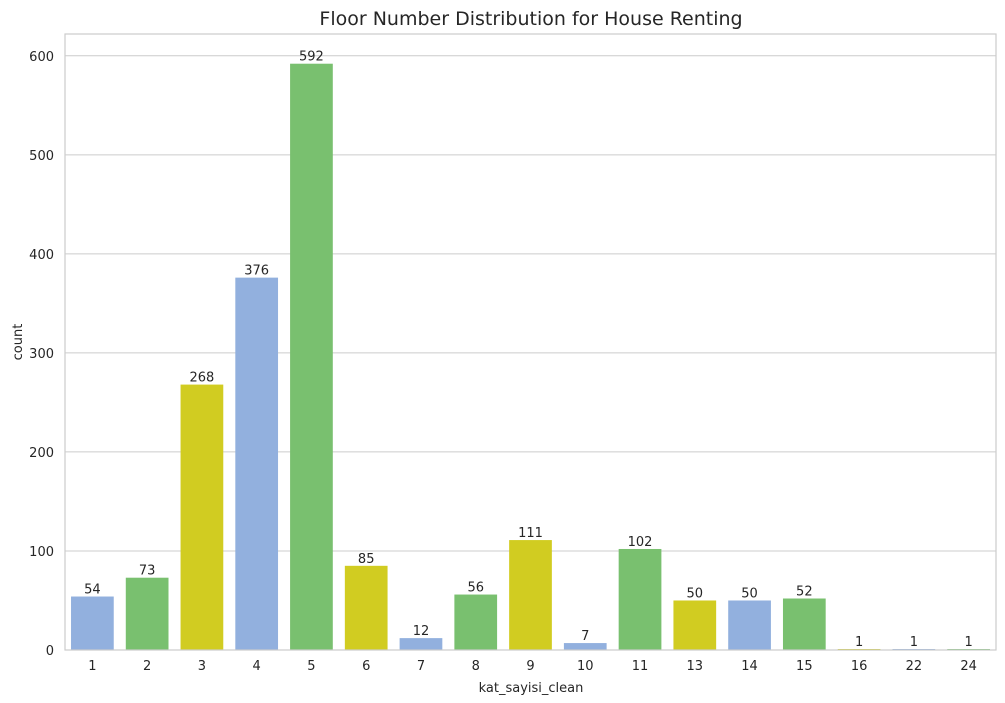  I want to click on data-label: 268, so click(201, 378).